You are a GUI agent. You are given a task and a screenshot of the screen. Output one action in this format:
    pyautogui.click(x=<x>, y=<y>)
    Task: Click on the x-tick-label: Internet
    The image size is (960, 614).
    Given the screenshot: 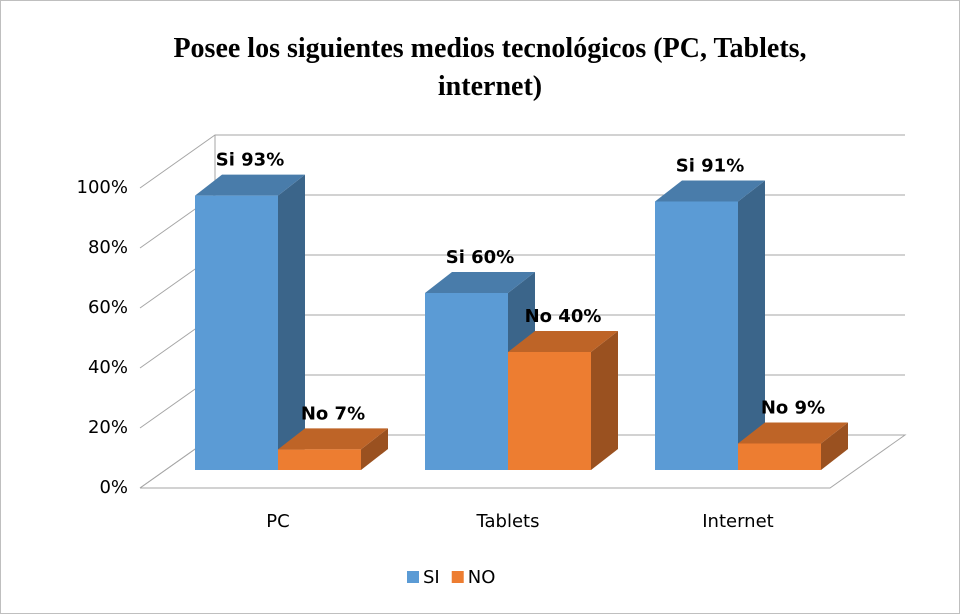 What is the action you would take?
    pyautogui.click(x=737, y=521)
    